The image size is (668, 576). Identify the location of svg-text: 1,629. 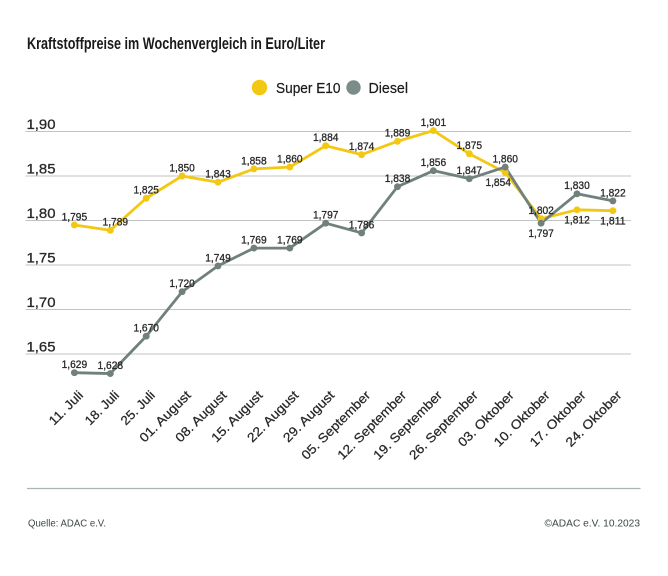
(75, 365).